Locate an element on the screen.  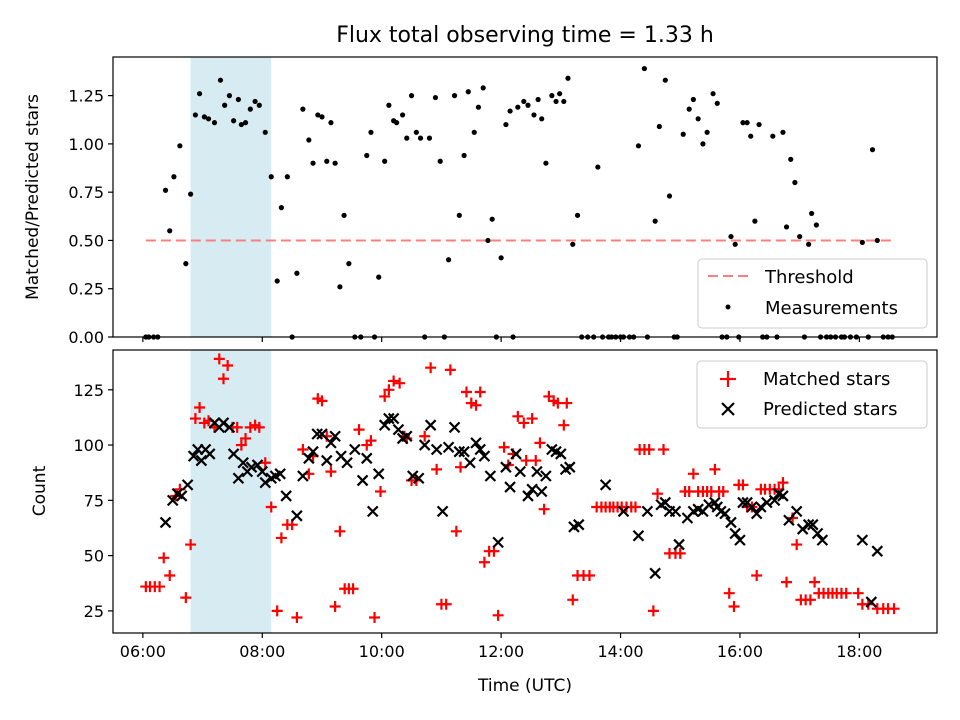
bottom-y-axis-label: Count is located at coordinates (40, 490).